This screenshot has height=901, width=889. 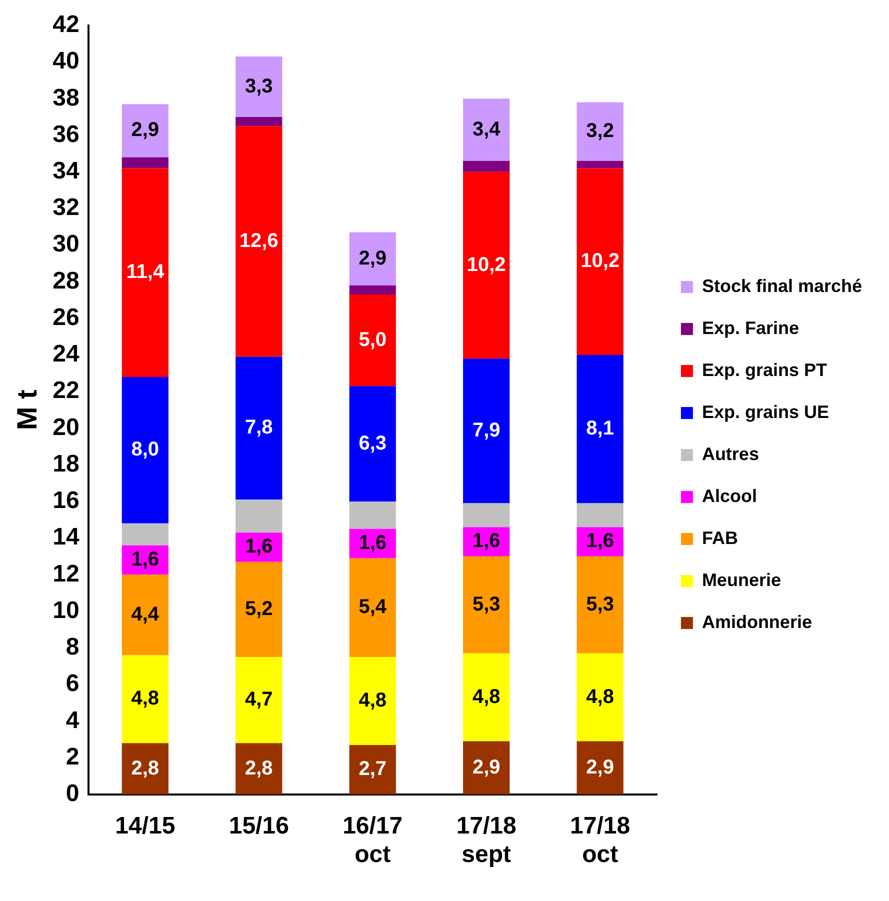 What do you see at coordinates (73, 720) in the screenshot?
I see `y-tick-label: 4` at bounding box center [73, 720].